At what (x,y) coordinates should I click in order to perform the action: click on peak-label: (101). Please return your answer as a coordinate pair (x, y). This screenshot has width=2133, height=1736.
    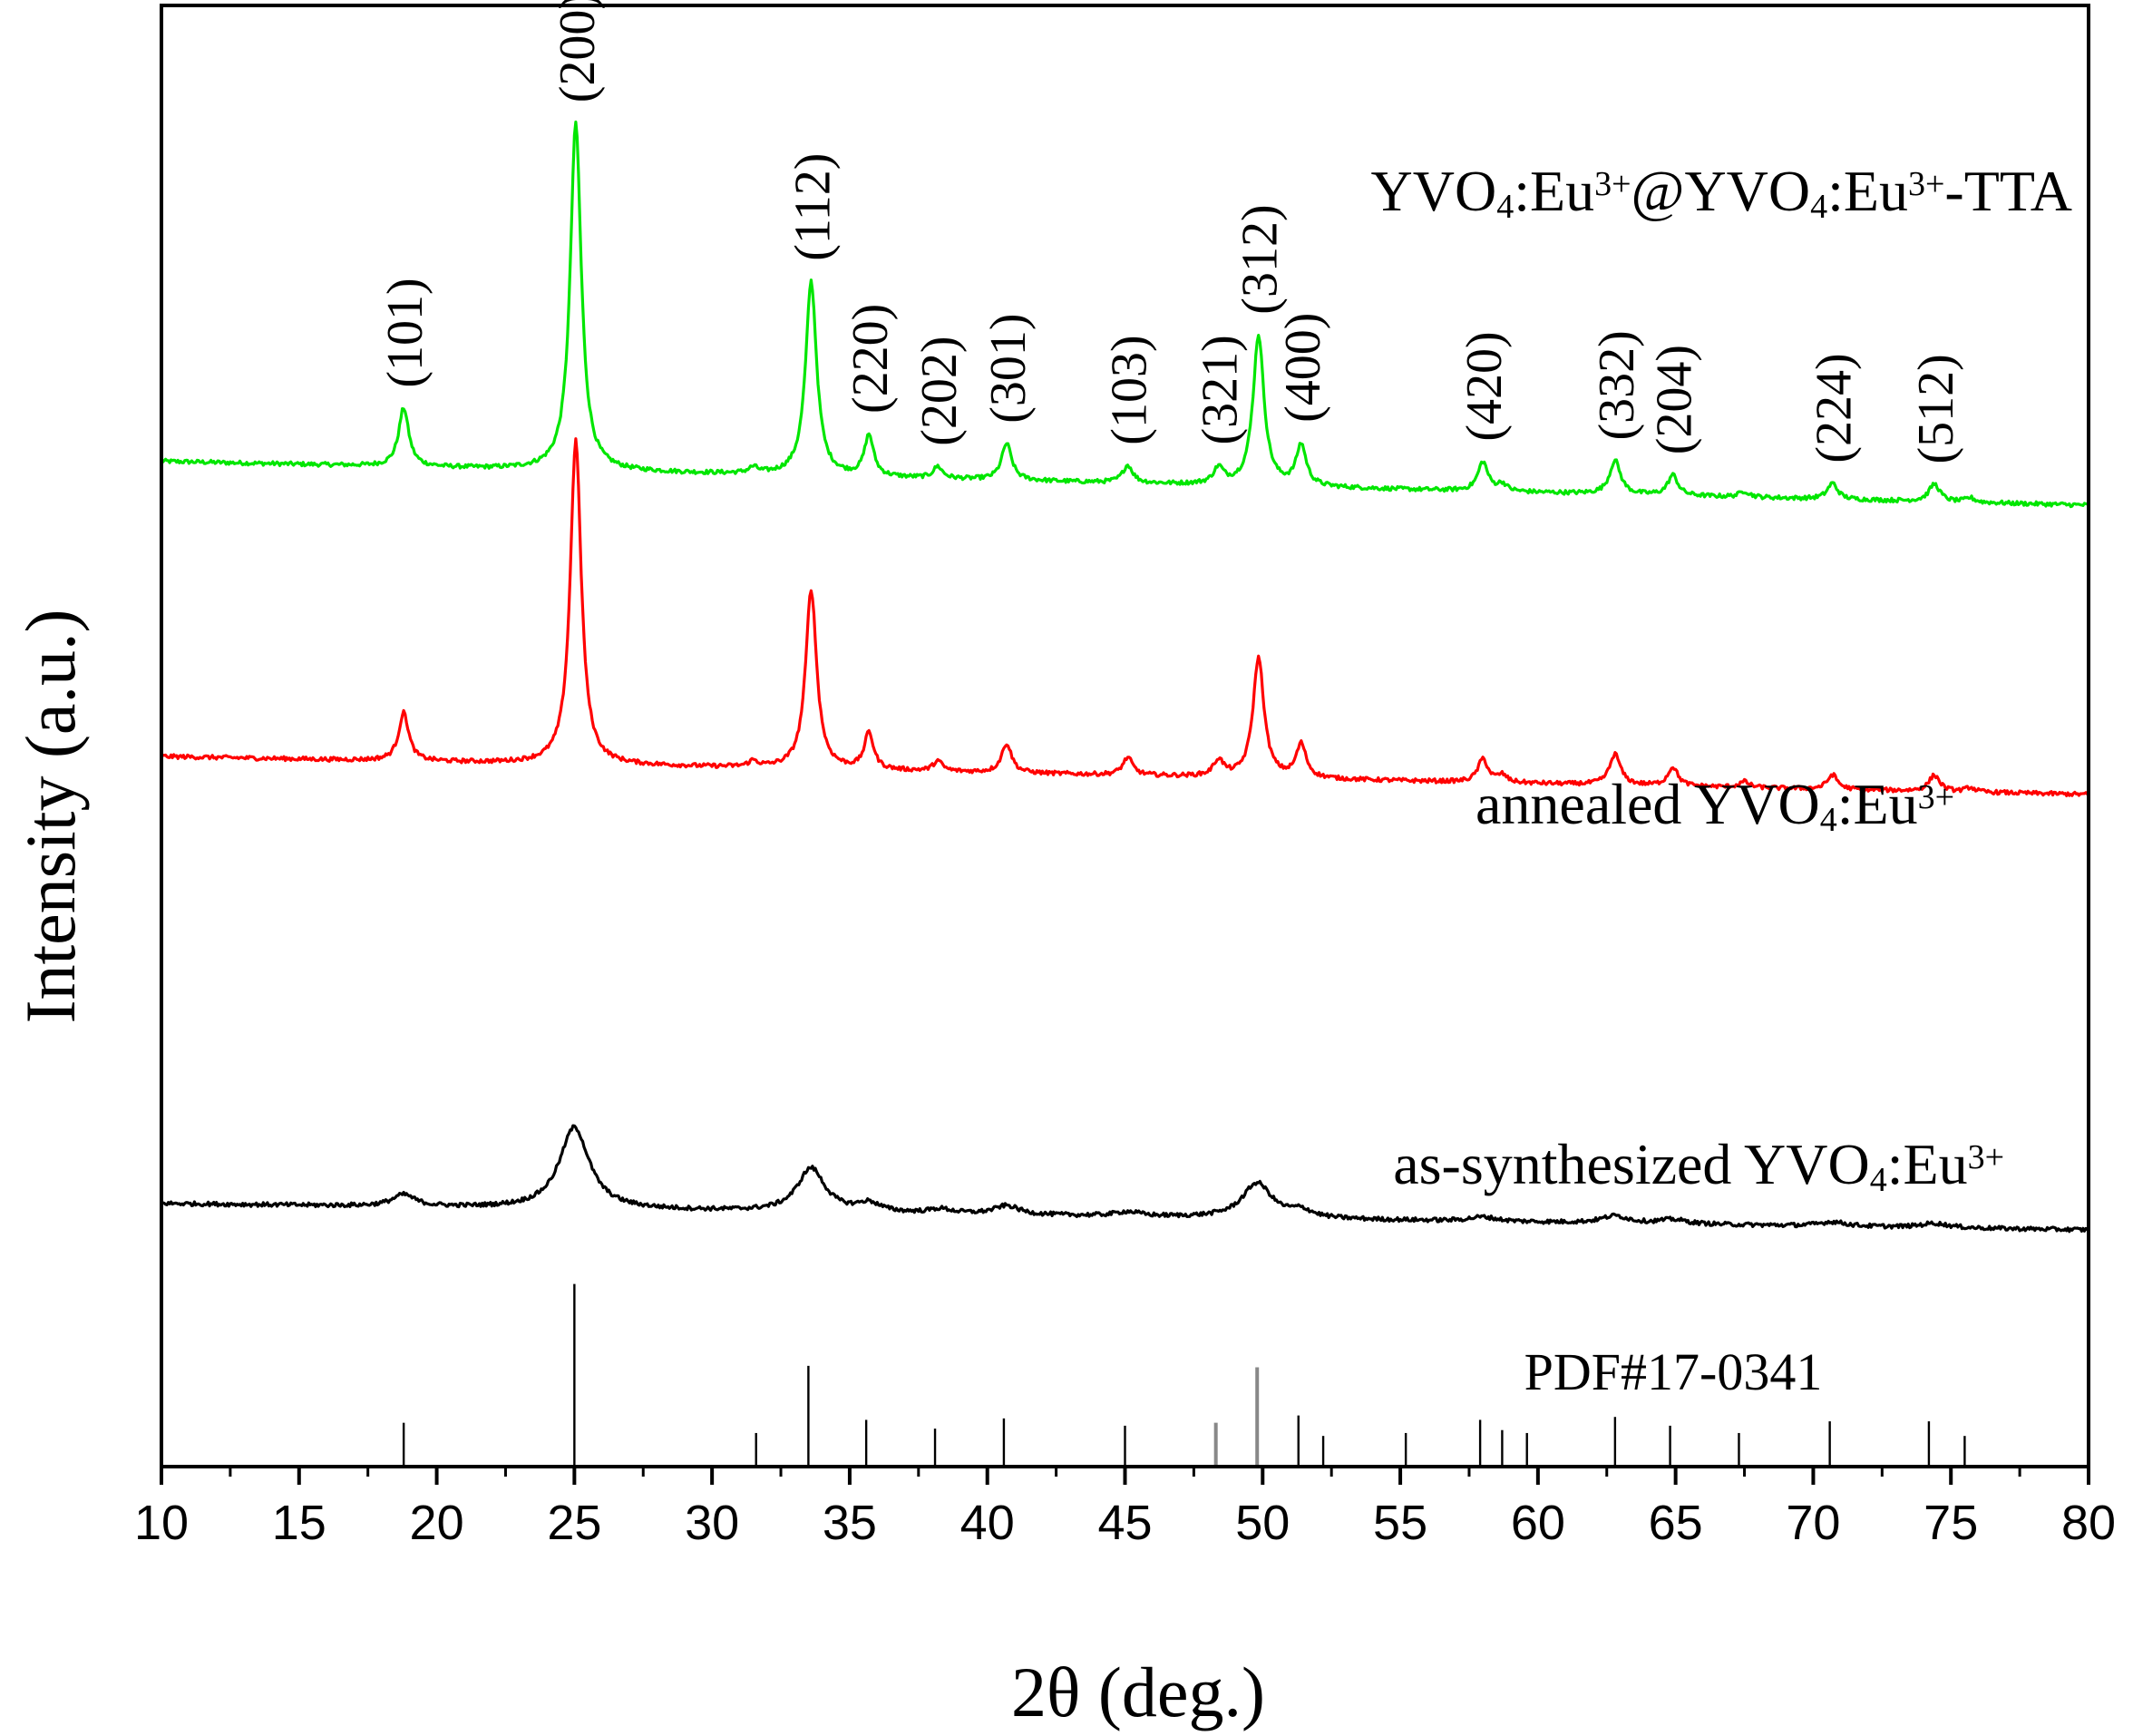
    Looking at the image, I should click on (405, 332).